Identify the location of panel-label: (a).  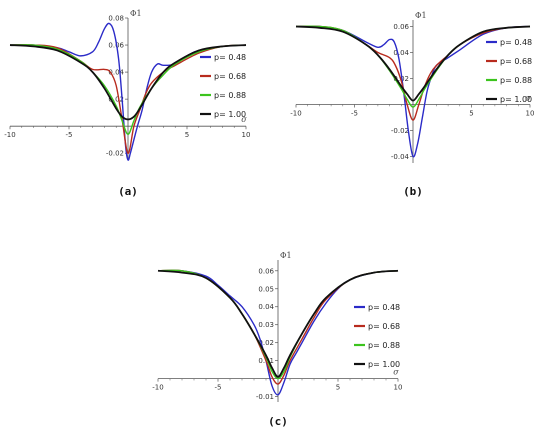
(128, 191).